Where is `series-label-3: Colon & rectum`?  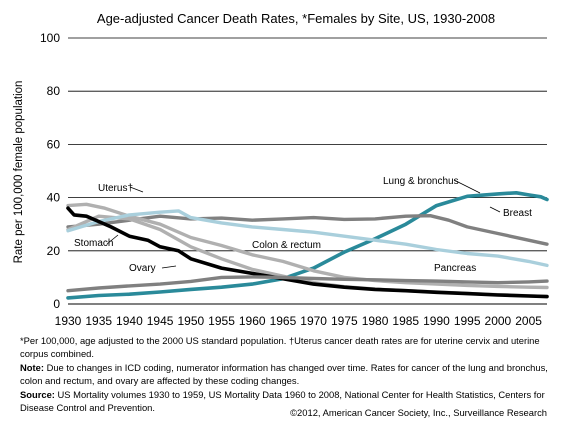
series-label-3: Colon & rectum is located at coordinates (286, 245).